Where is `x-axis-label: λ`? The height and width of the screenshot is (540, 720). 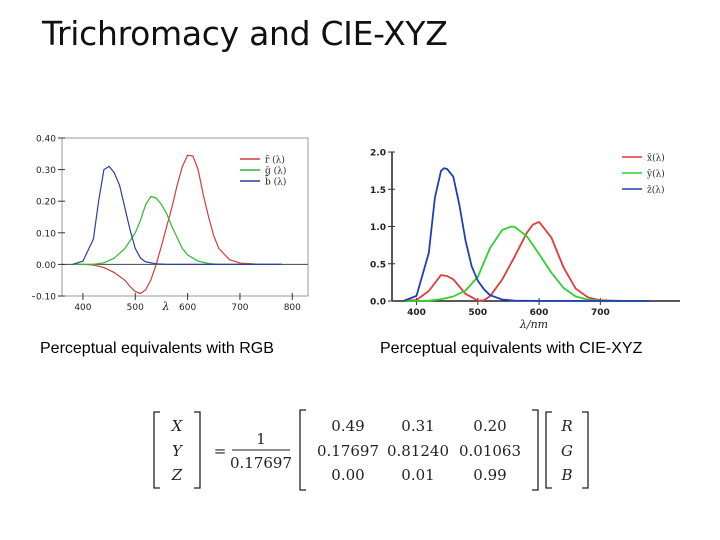 x-axis-label: λ is located at coordinates (166, 306).